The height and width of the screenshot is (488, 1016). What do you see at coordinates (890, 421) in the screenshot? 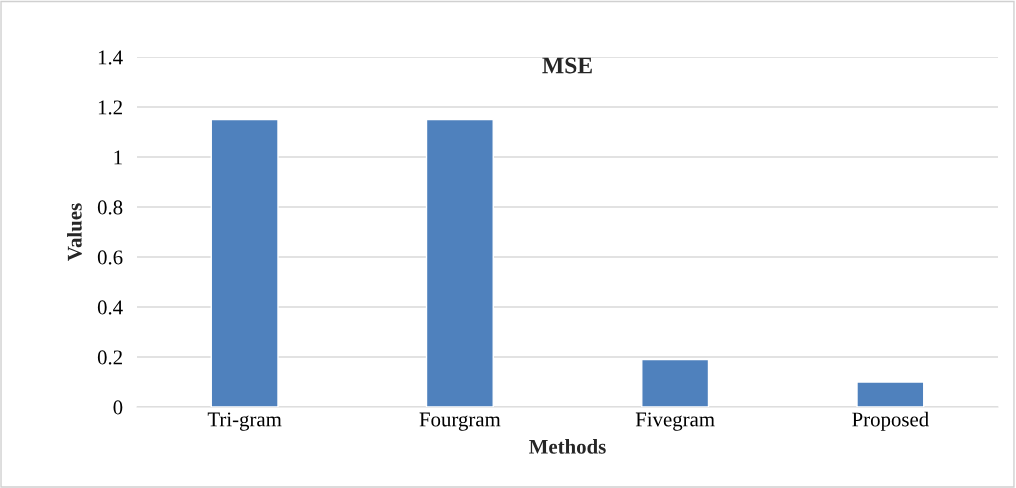
I see `x-tick-label: Proposed` at bounding box center [890, 421].